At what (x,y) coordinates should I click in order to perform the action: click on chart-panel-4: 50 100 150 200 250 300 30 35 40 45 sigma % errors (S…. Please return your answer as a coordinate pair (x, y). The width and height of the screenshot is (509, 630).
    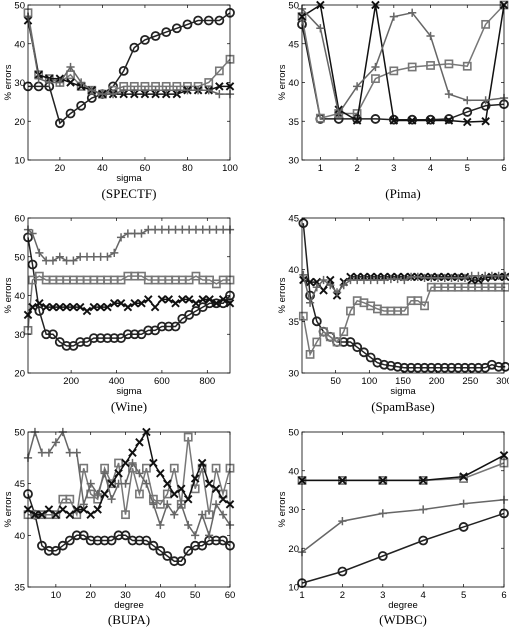
    Looking at the image, I should click on (393, 314).